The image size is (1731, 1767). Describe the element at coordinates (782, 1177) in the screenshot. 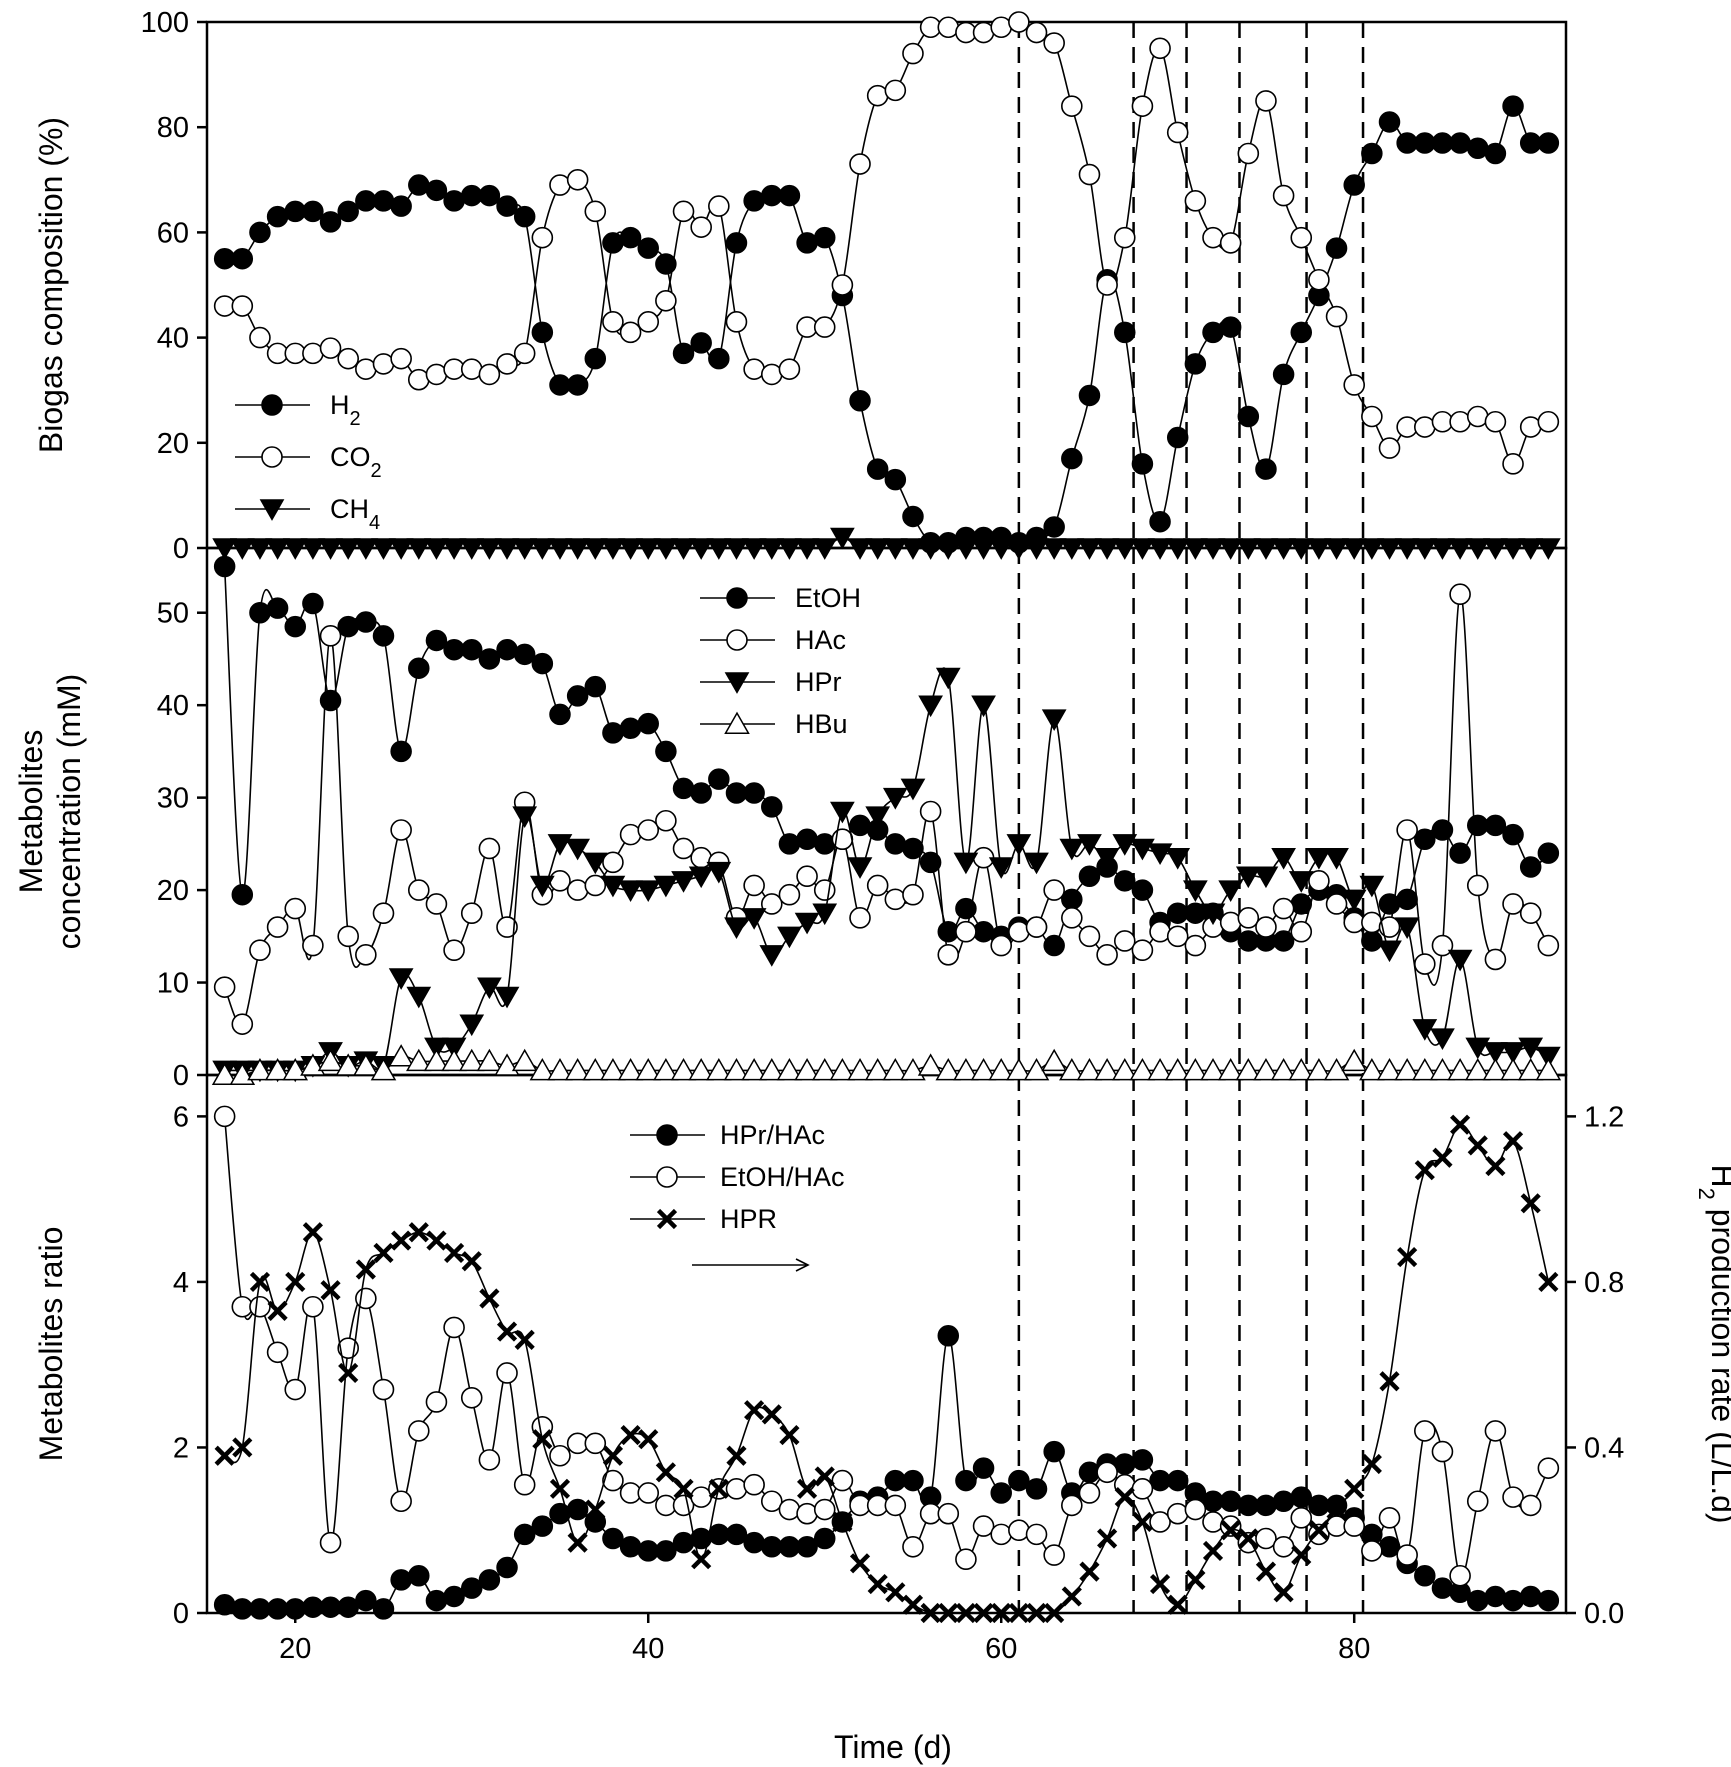

I see `legend-label: EtOH/HAc` at that location.